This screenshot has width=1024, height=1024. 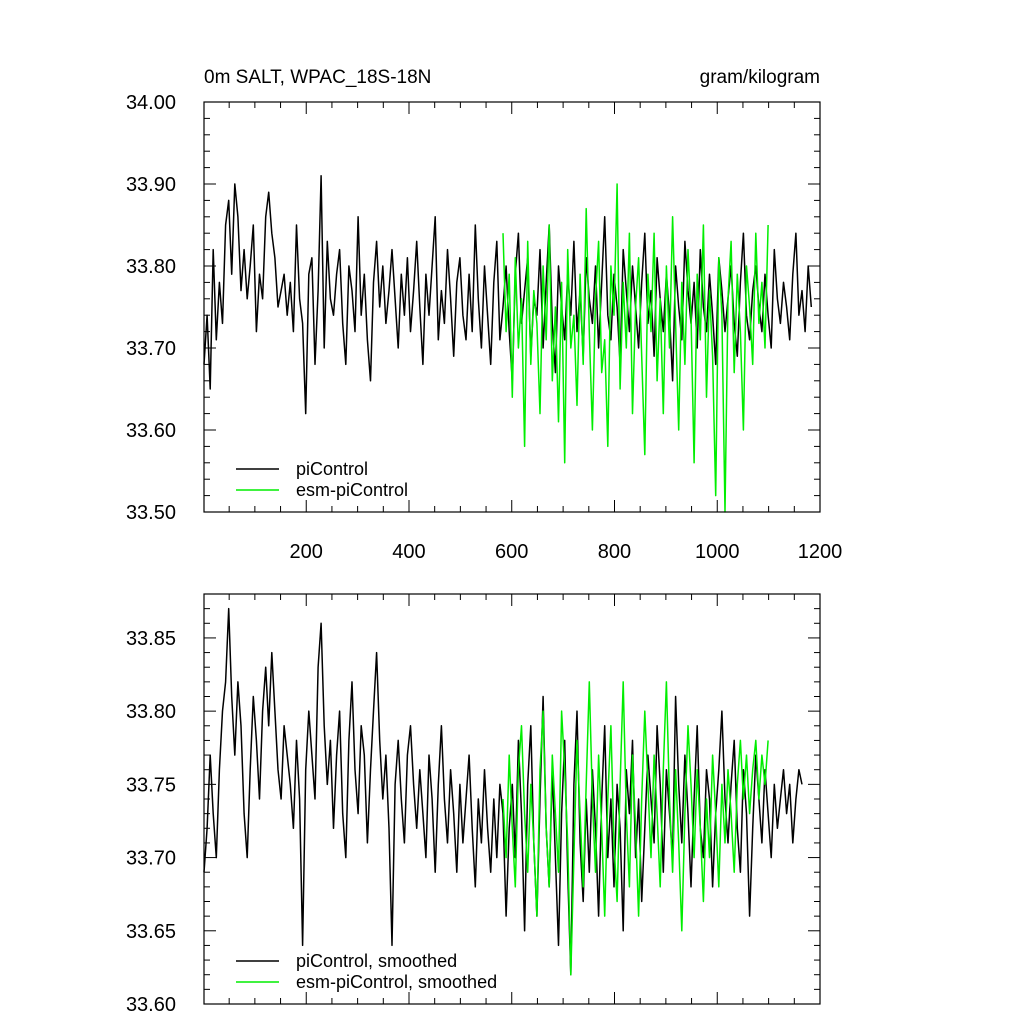 I want to click on legend-label-picontrol-smoothed: piControl, smoothed, so click(x=376, y=961).